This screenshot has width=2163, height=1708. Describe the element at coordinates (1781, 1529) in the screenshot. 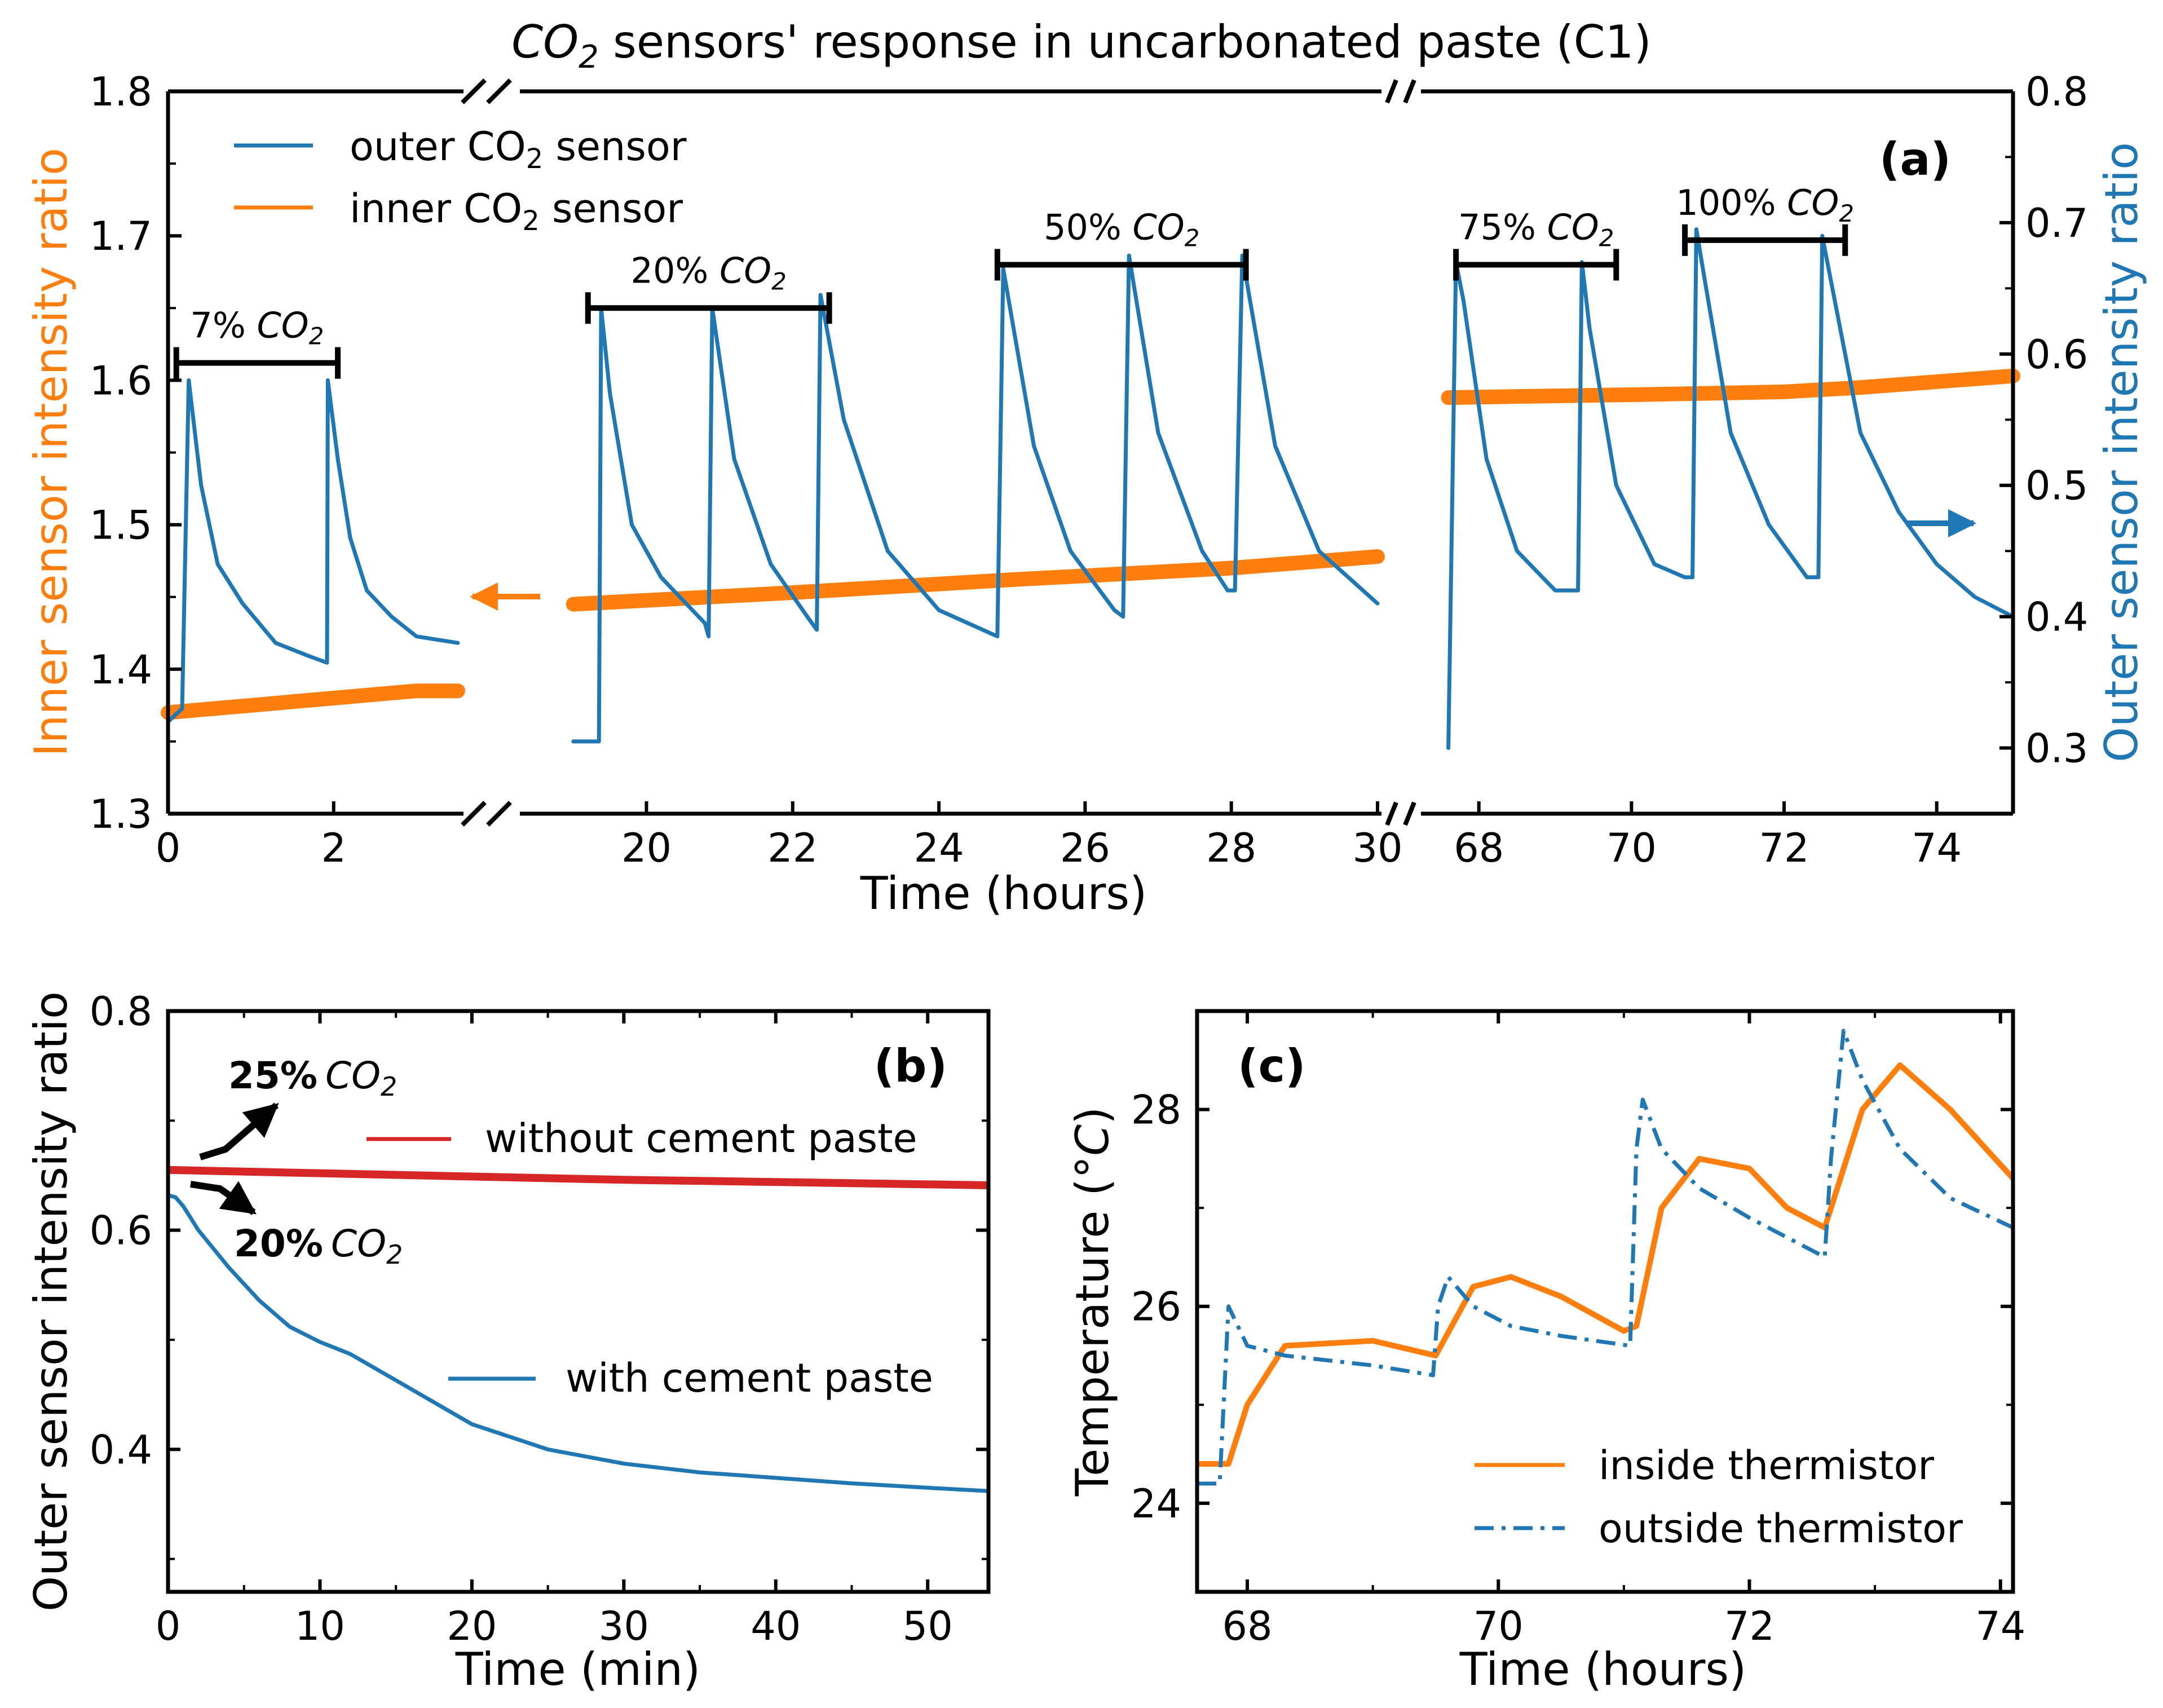

I see `legend-label-outside: outside thermistor` at that location.